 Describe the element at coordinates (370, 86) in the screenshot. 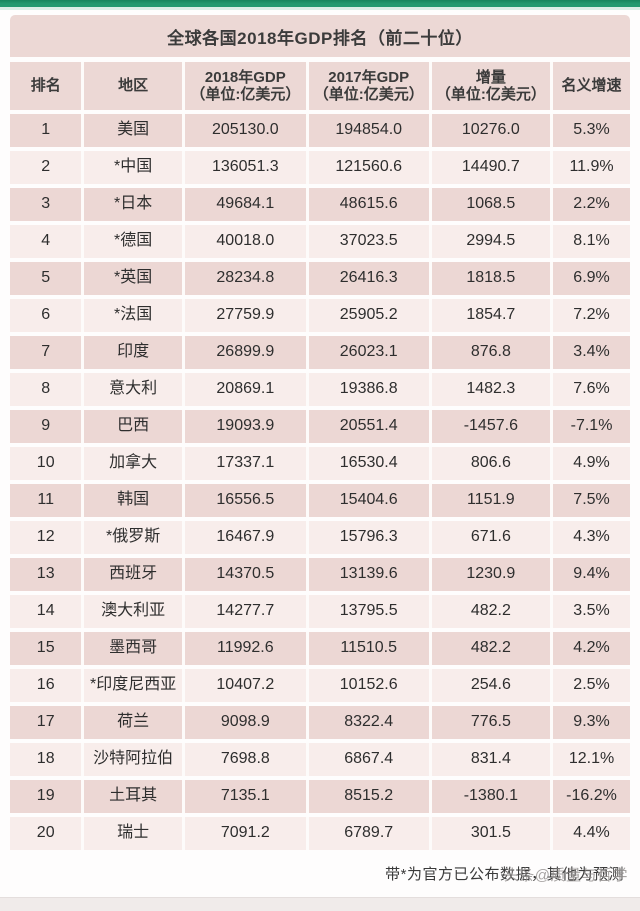

I see `header-gdp2017-cell: 2017年GDP （单位:亿美元）` at that location.